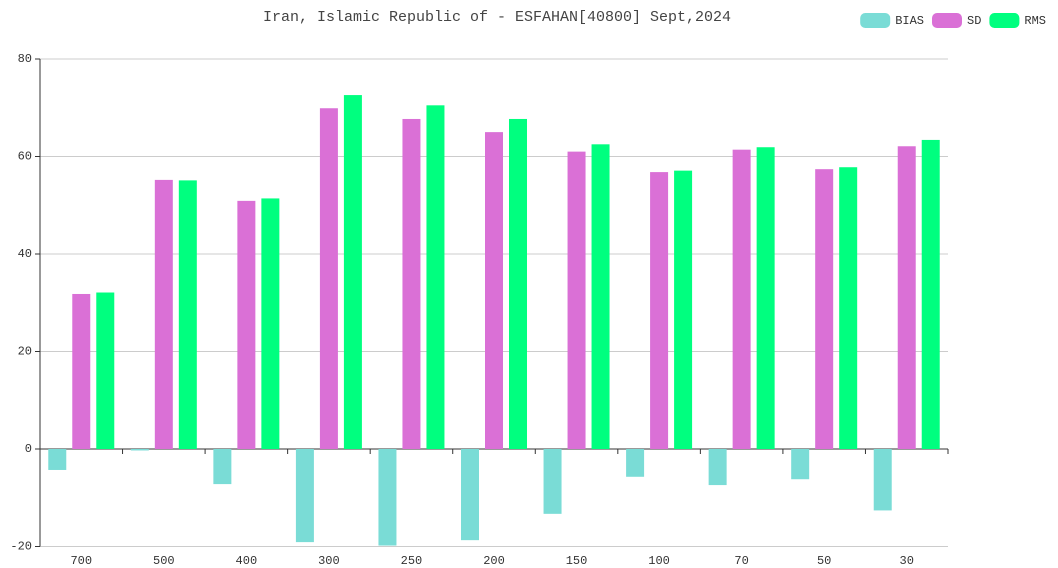 The height and width of the screenshot is (568, 1058). Describe the element at coordinates (974, 21) in the screenshot. I see `legend-label: SD` at that location.